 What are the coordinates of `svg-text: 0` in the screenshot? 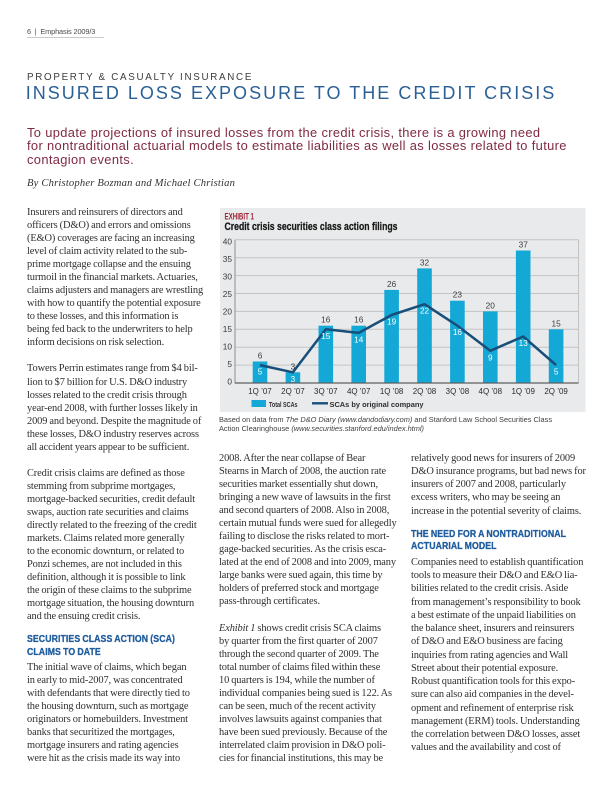 It's located at (229, 382).